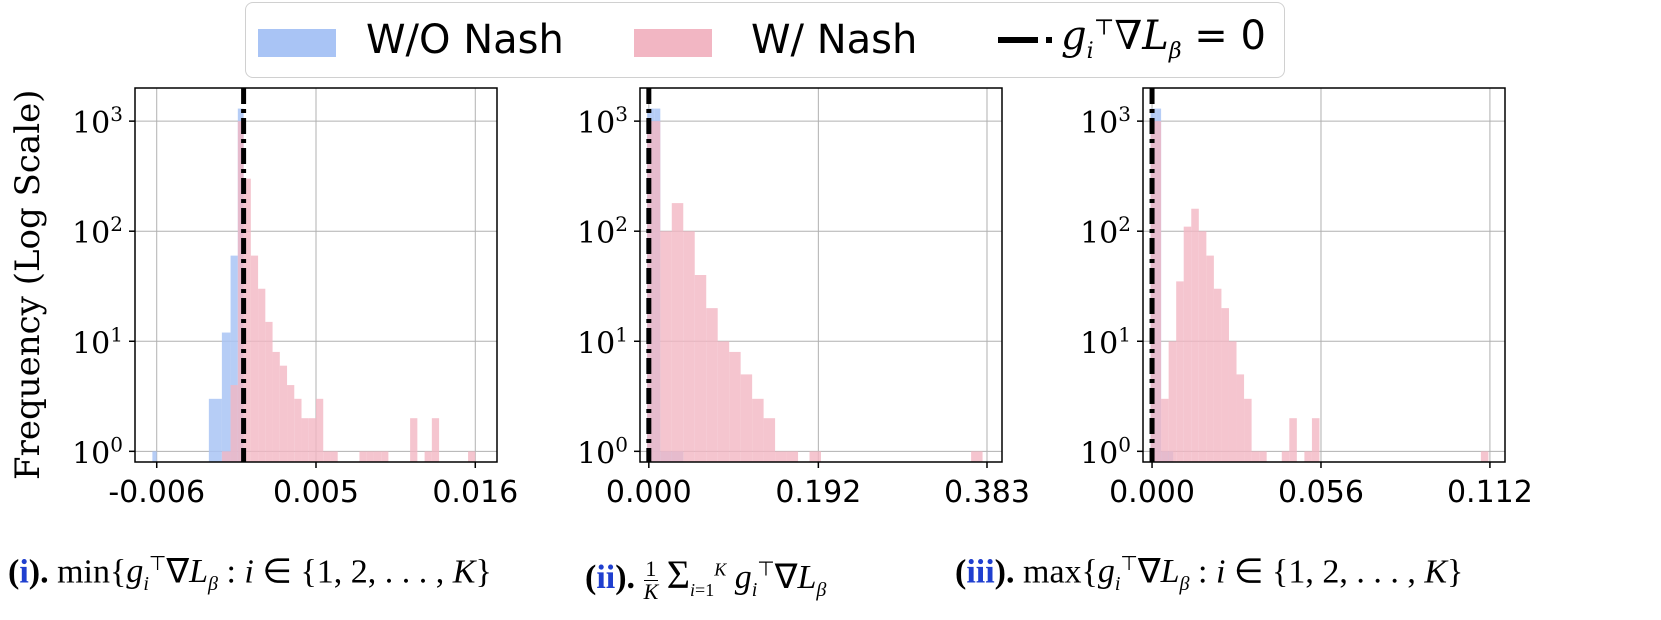  What do you see at coordinates (1490, 492) in the screenshot?
I see `x-tick-label: 0.112` at bounding box center [1490, 492].